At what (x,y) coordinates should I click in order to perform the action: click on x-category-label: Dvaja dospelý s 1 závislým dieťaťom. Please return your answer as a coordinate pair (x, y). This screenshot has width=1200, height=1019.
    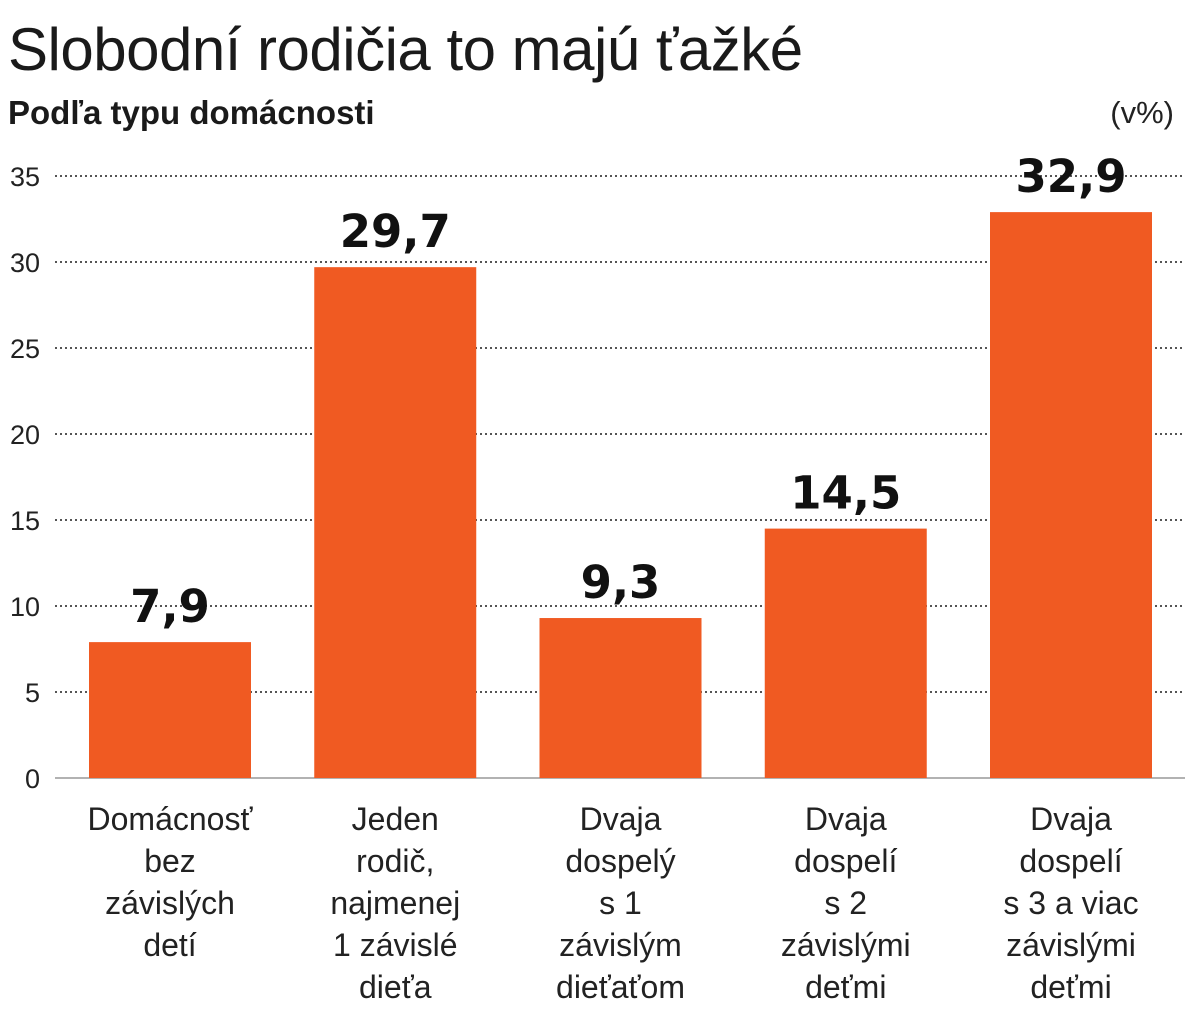
    Looking at the image, I should click on (620, 903).